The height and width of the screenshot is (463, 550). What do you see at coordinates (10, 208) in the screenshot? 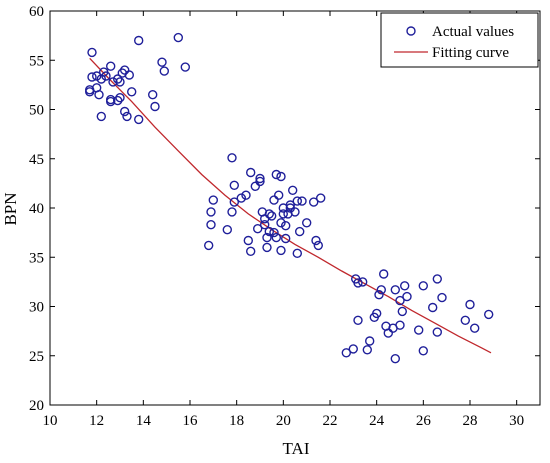
I see `y-axis-label: BPN` at bounding box center [10, 208].